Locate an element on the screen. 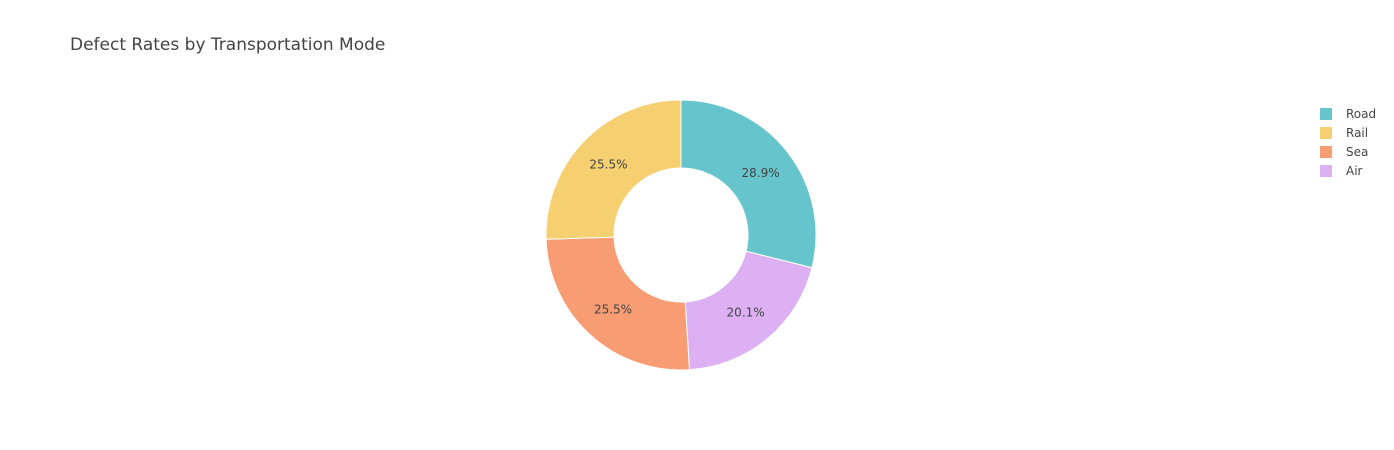  slice-rail is located at coordinates (613, 169).